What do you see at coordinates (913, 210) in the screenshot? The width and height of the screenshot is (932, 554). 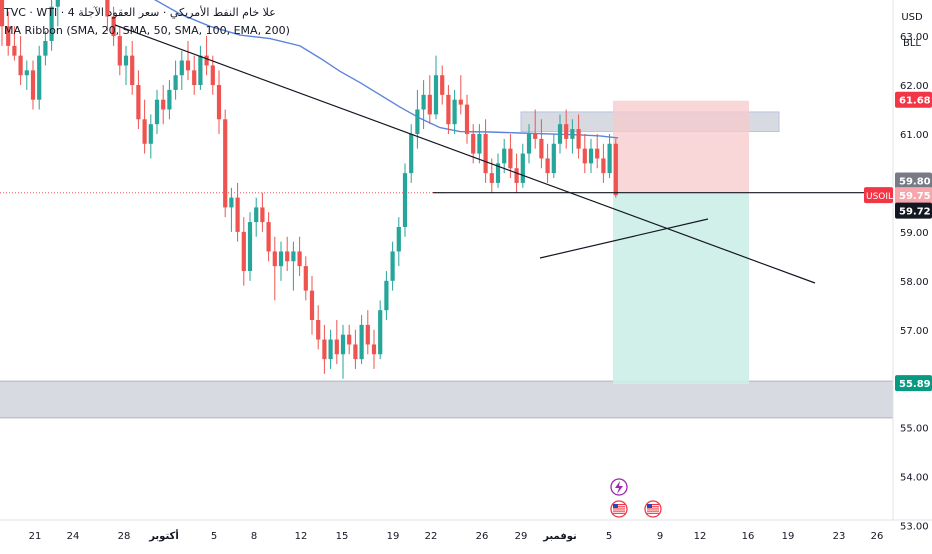 I see `level-badge-59-72: 59.72` at bounding box center [913, 210].